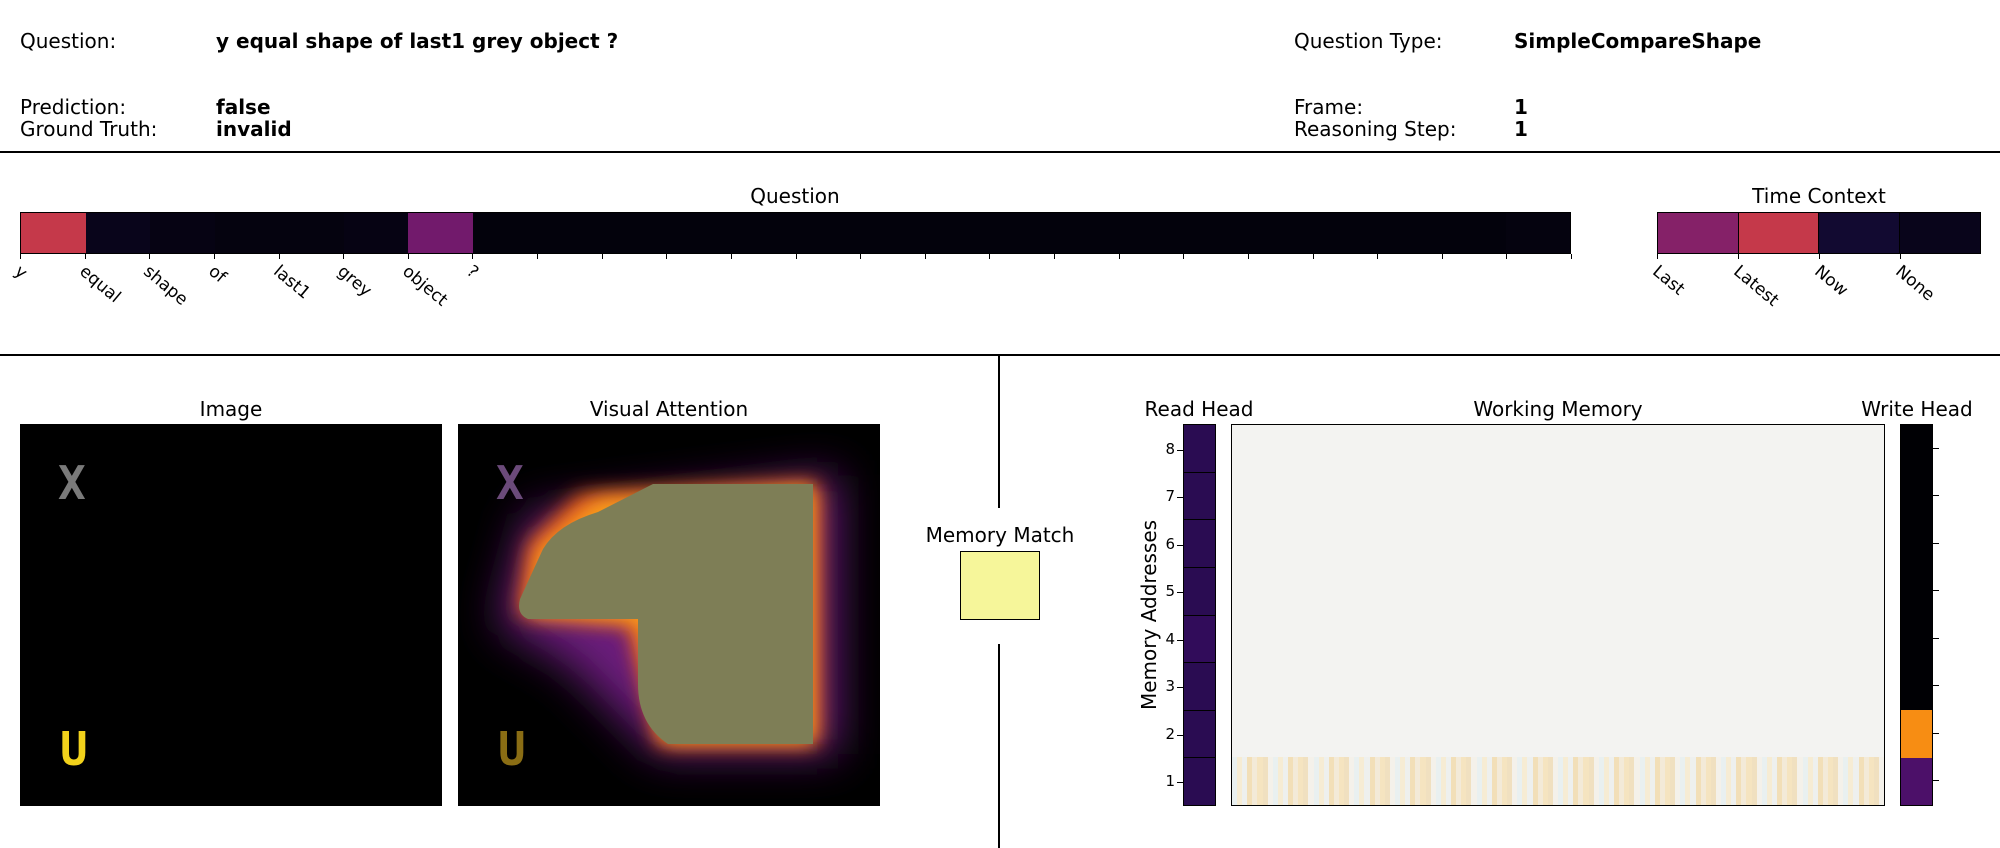  Describe the element at coordinates (1199, 615) in the screenshot. I see `read-head-bar` at that location.